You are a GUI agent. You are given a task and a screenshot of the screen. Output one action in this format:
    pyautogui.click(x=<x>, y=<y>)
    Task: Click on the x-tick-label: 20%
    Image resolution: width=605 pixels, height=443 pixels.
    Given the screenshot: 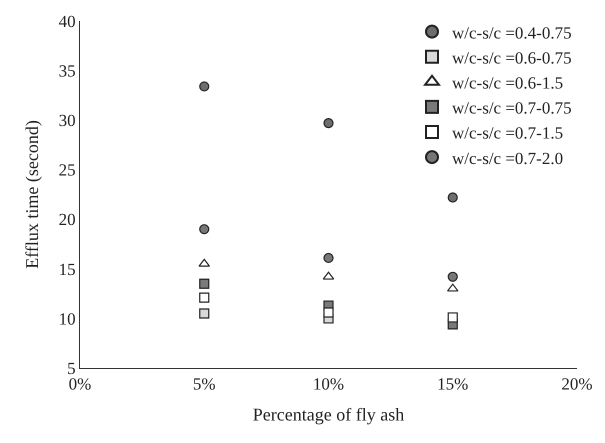 What is the action you would take?
    pyautogui.click(x=577, y=384)
    